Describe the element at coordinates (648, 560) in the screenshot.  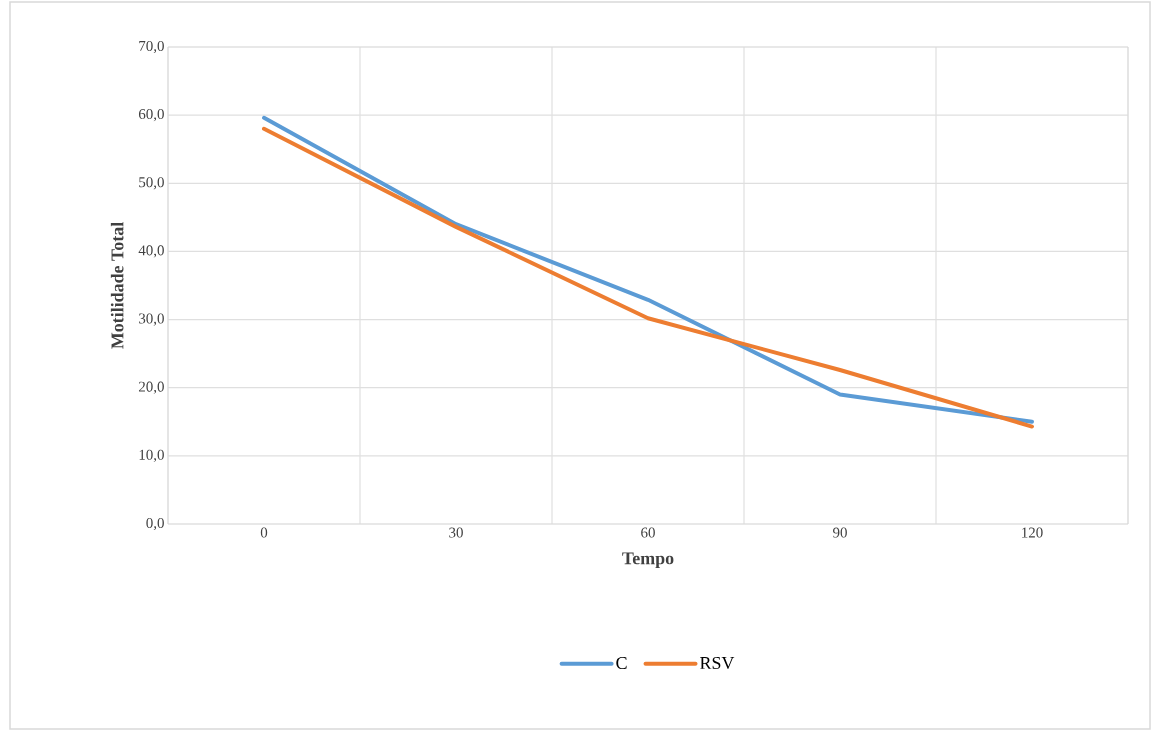
I see `x-axis-title: Tempo` at that location.